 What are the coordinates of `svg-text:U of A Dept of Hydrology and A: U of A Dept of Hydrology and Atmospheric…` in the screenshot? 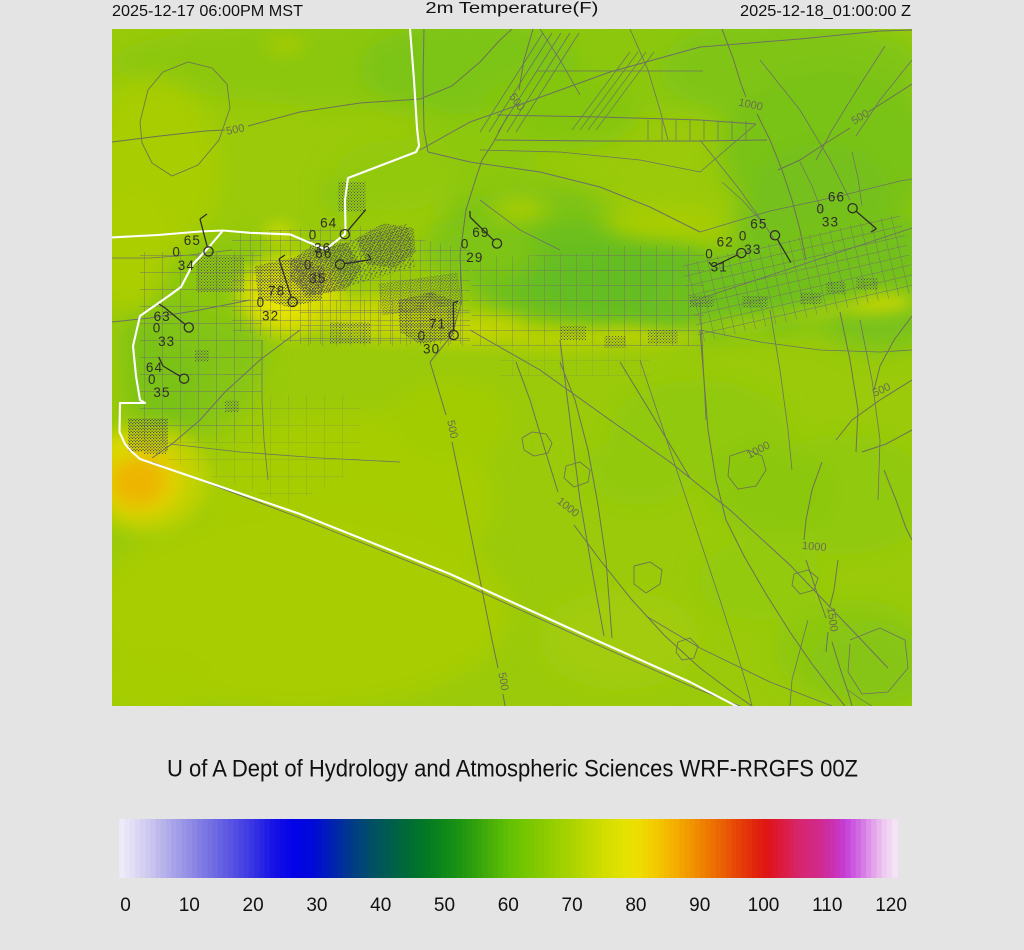 It's located at (512, 769).